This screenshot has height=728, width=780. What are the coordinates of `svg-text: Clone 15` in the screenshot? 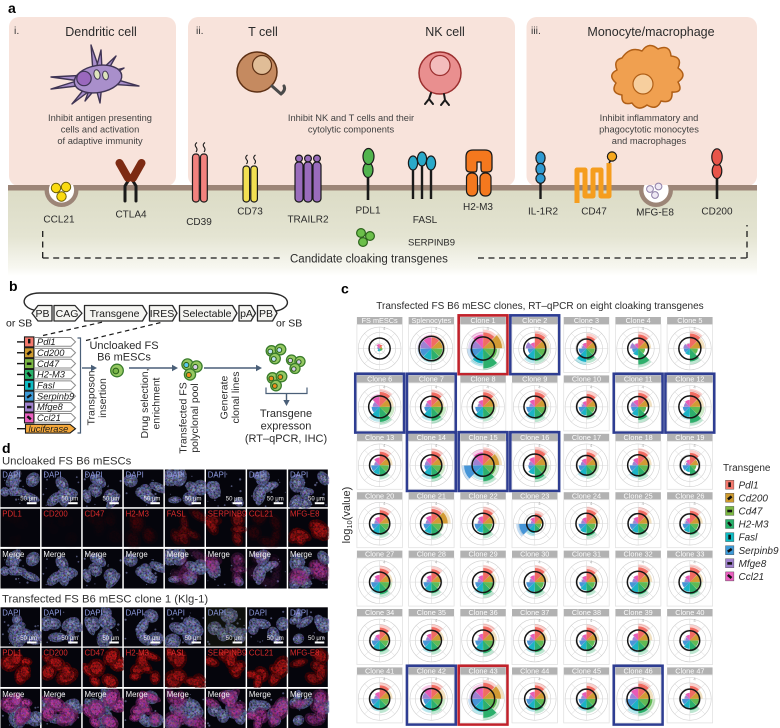 It's located at (482, 437).